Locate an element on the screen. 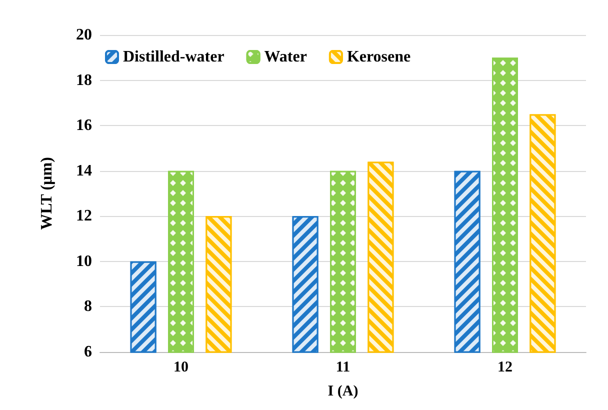  y-tick-label: 6 is located at coordinates (88, 352).